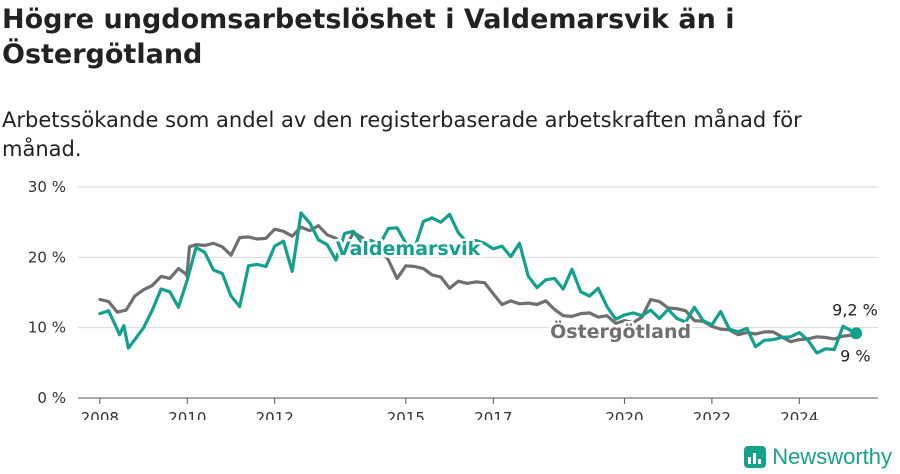 This screenshot has width=900, height=474. I want to click on end-value-valdemarsvik: 9,2 %, so click(855, 309).